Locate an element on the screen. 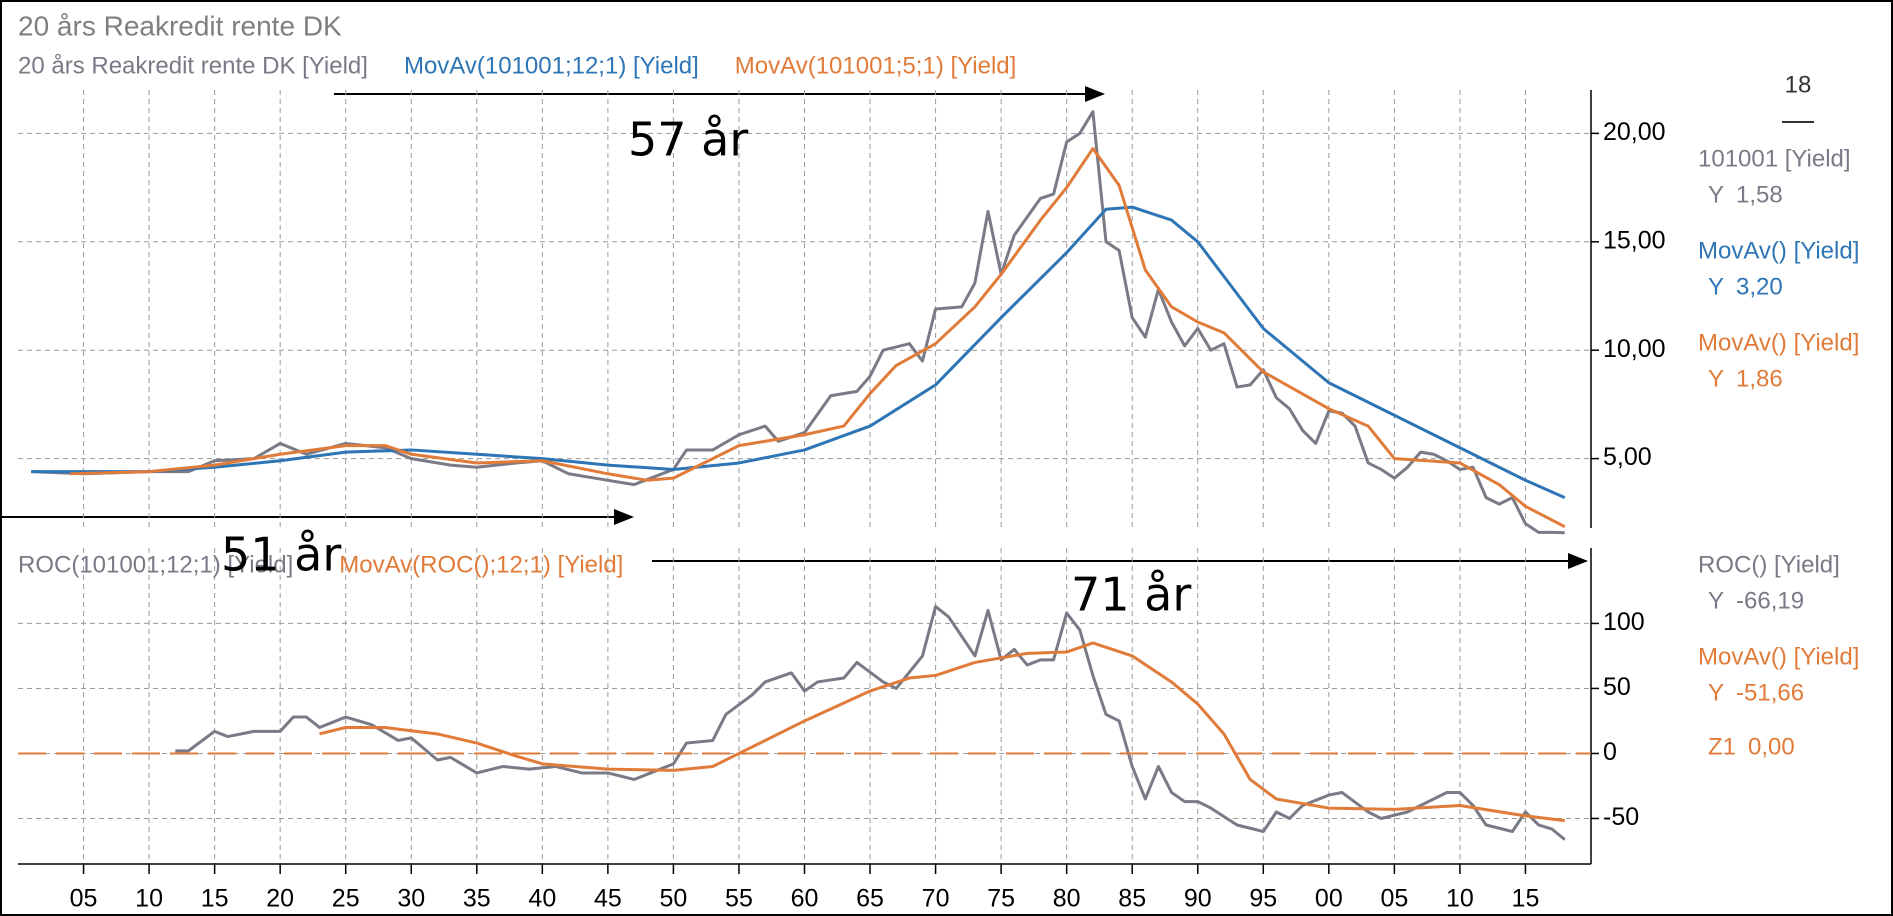  x-tick-label: 70 is located at coordinates (936, 899).